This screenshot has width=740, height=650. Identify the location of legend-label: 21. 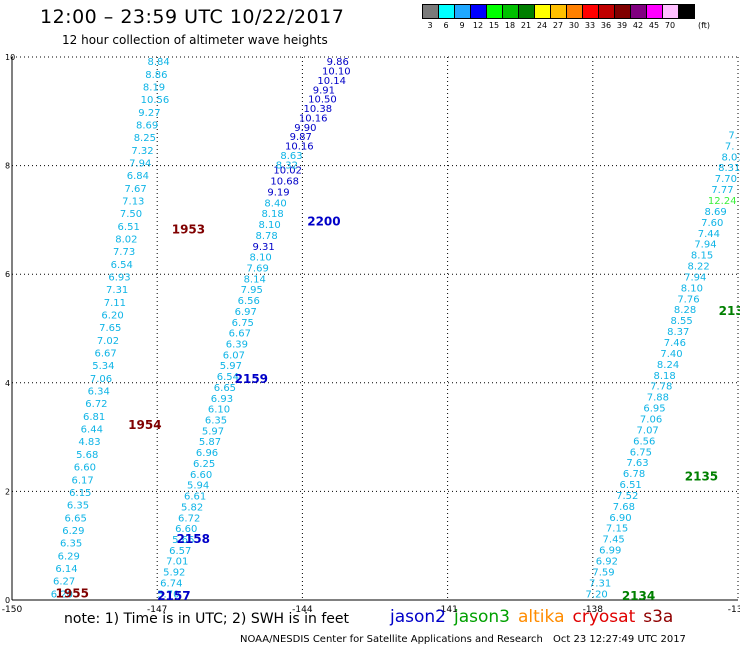
(526, 25).